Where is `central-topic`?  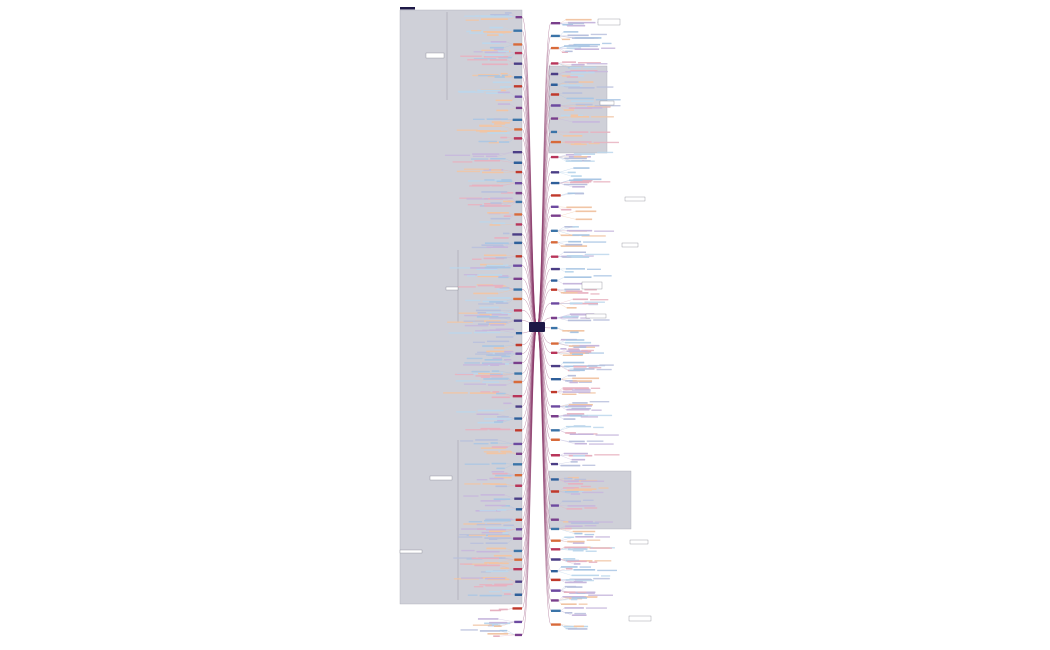 central-topic is located at coordinates (537, 327).